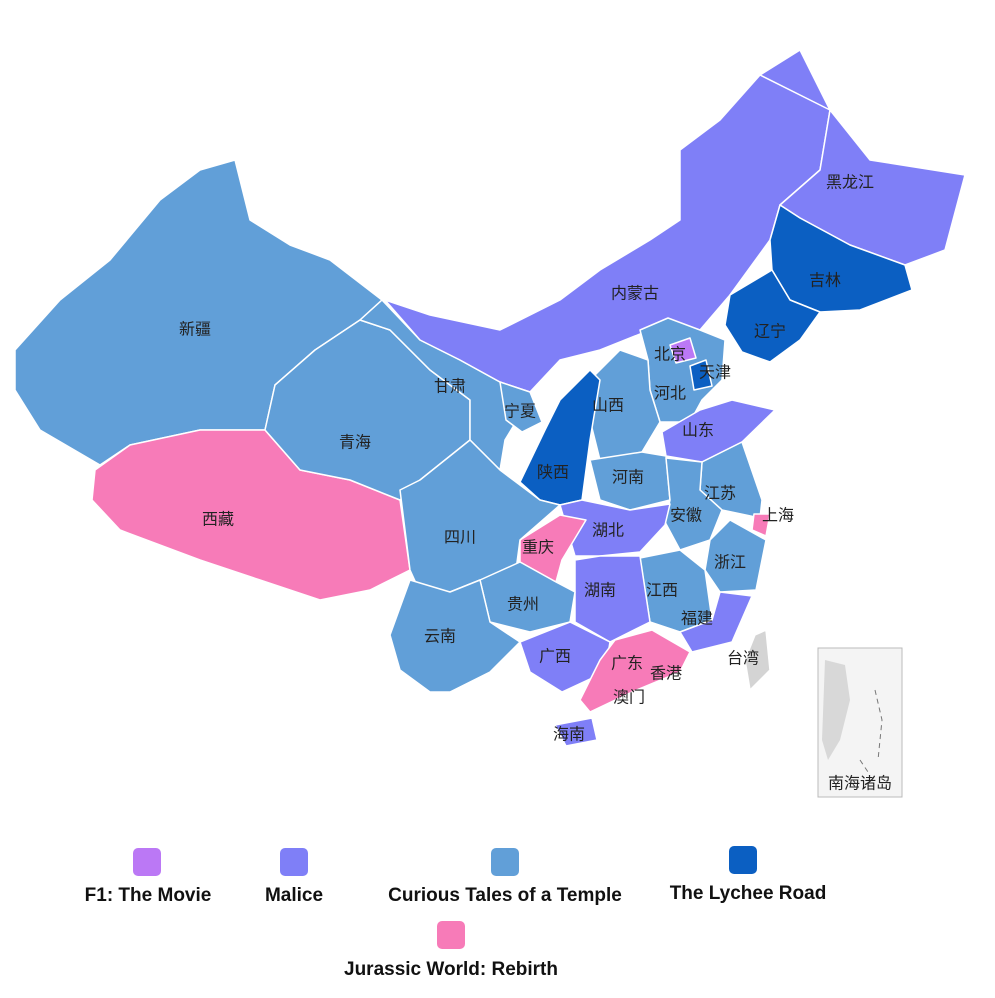 The height and width of the screenshot is (998, 995). What do you see at coordinates (520, 411) in the screenshot?
I see `province-label: 宁夏` at bounding box center [520, 411].